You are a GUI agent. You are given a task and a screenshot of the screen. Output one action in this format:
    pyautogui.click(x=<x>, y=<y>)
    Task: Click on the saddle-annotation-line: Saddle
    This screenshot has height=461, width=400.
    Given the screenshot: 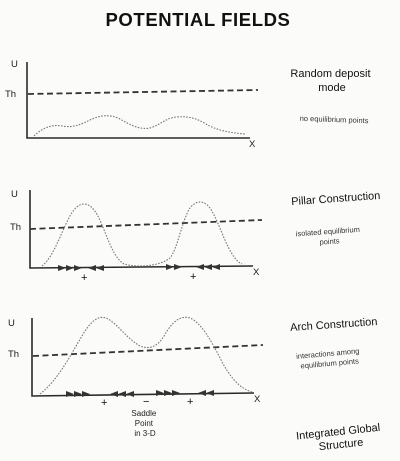 What is the action you would take?
    pyautogui.click(x=143, y=413)
    